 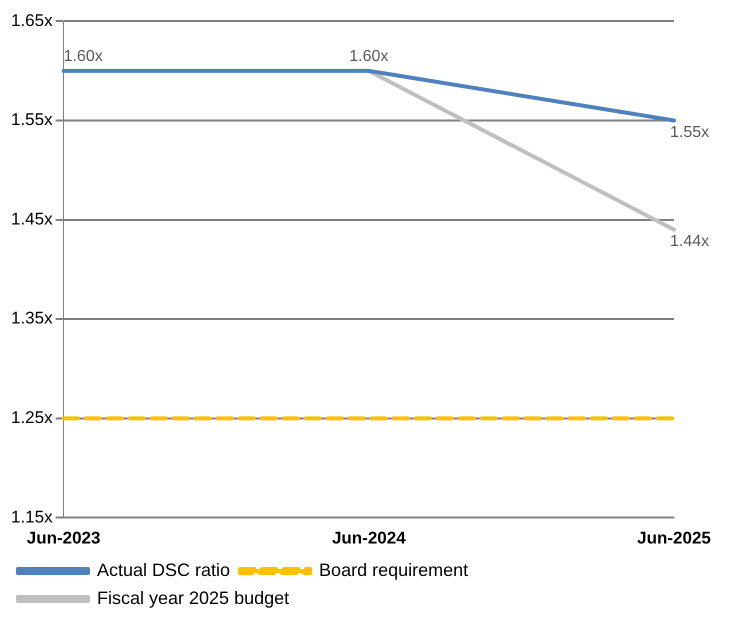 What do you see at coordinates (369, 538) in the screenshot?
I see `x-tick-label: Jun-2024` at bounding box center [369, 538].